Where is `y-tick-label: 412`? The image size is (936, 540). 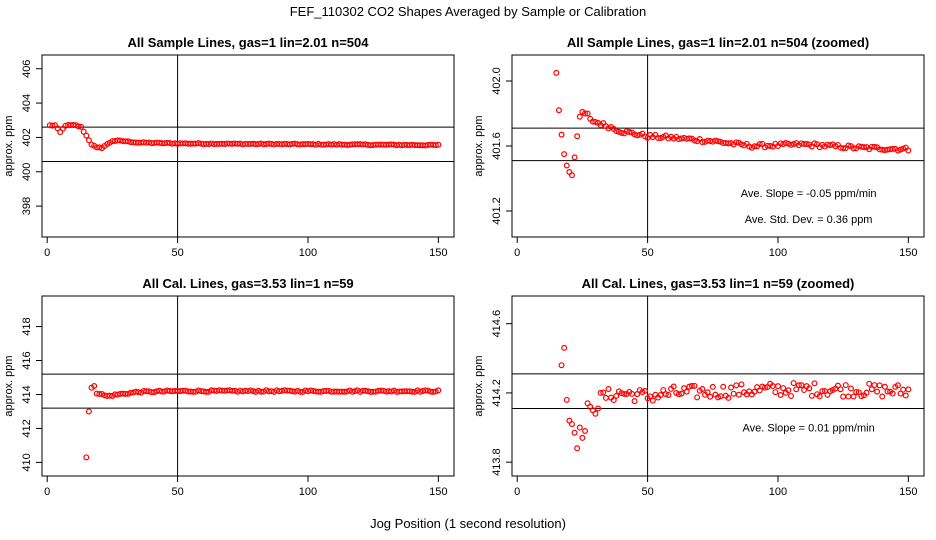 y-tick-label: 412 is located at coordinates (27, 428).